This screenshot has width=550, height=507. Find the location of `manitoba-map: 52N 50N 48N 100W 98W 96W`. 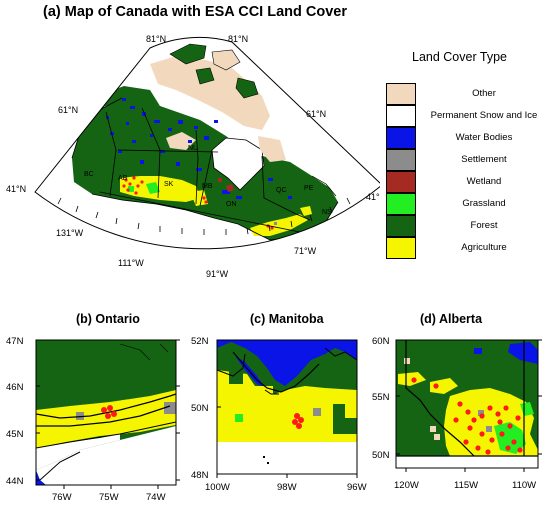

manitoba-map: 52N 50N 48N 100W 98W 96W is located at coordinates (279, 414).